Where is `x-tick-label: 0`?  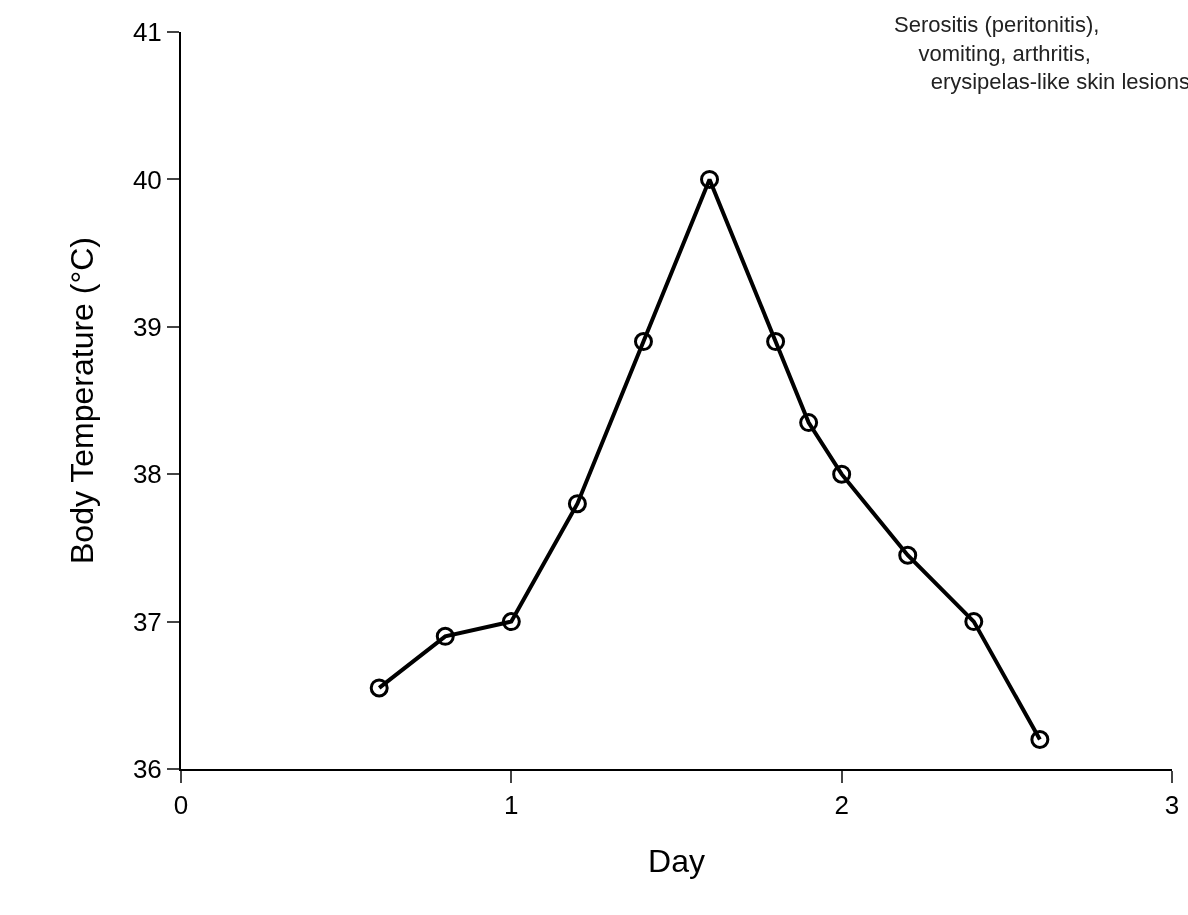 x-tick-label: 0 is located at coordinates (181, 805).